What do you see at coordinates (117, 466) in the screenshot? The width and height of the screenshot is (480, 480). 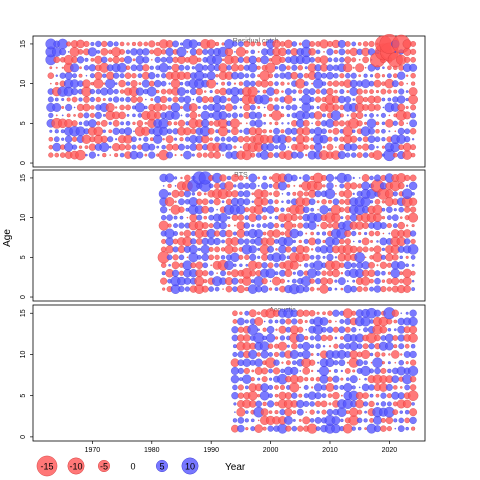 I see `legend: -15 -10 -5 0 5 10` at bounding box center [117, 466].